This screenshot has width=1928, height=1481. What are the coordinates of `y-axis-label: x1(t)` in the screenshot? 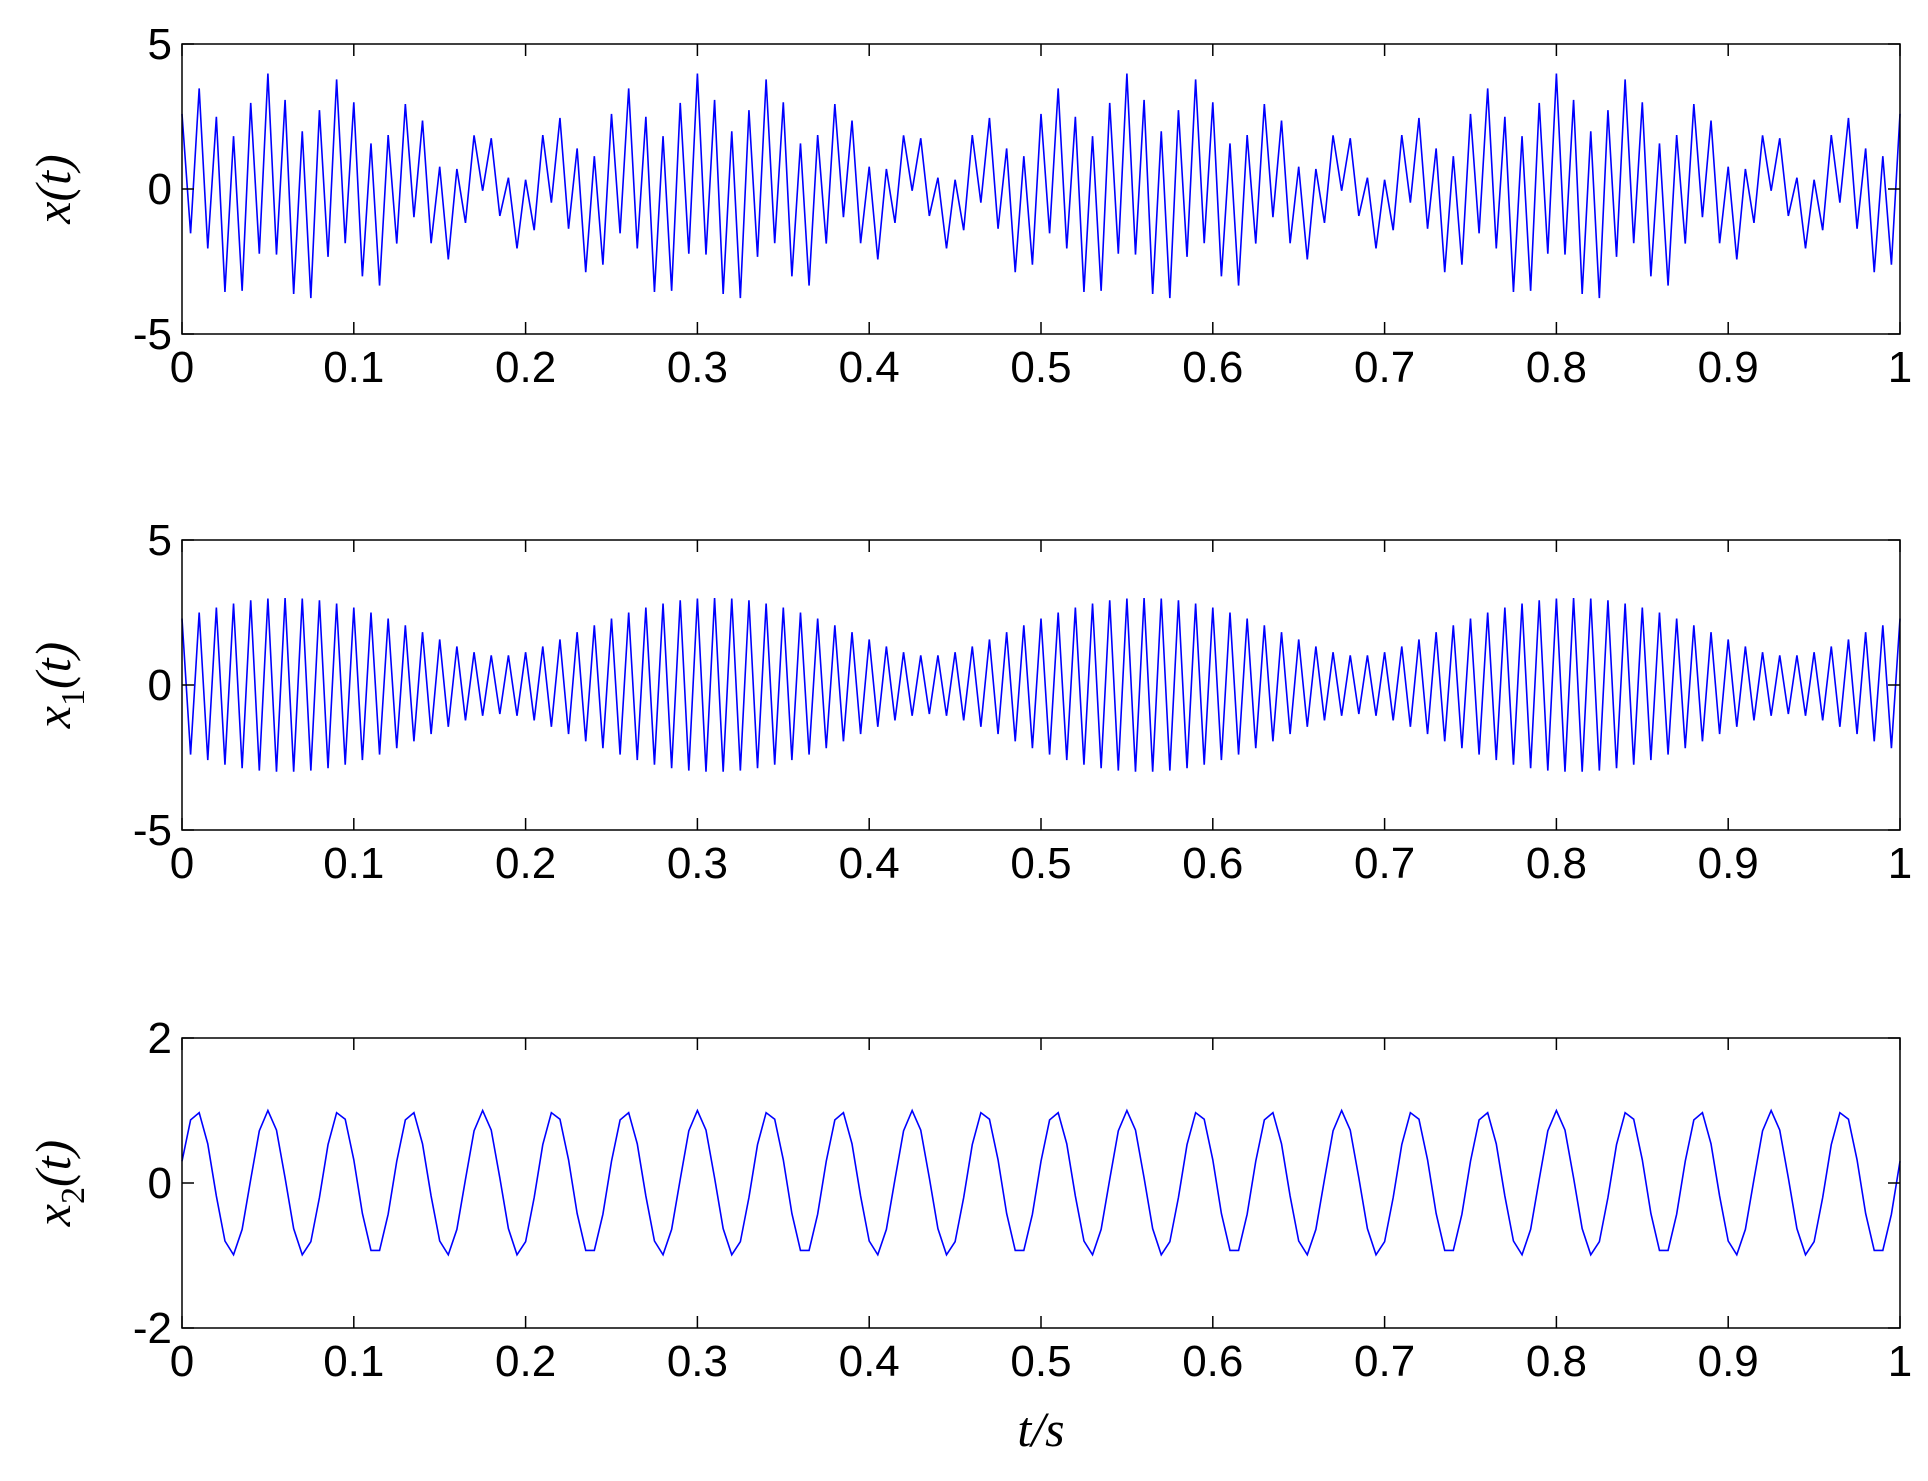 It's located at (58, 685).